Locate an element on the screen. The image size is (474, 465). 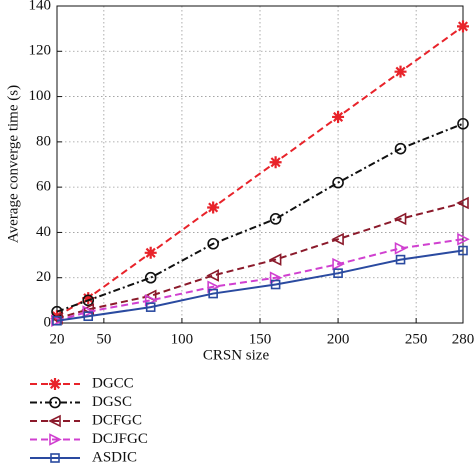
y-tick-label: 0 is located at coordinates (48, 322).